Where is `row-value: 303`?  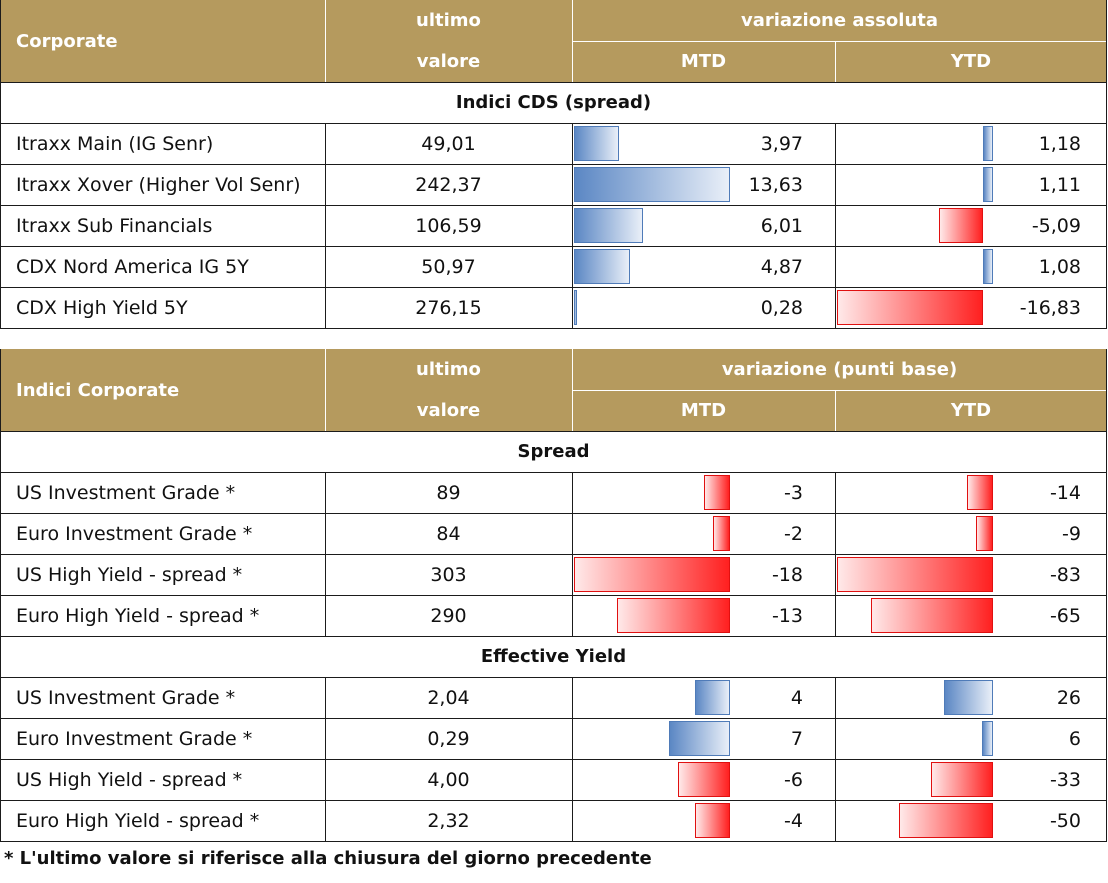
row-value: 303 is located at coordinates (448, 574).